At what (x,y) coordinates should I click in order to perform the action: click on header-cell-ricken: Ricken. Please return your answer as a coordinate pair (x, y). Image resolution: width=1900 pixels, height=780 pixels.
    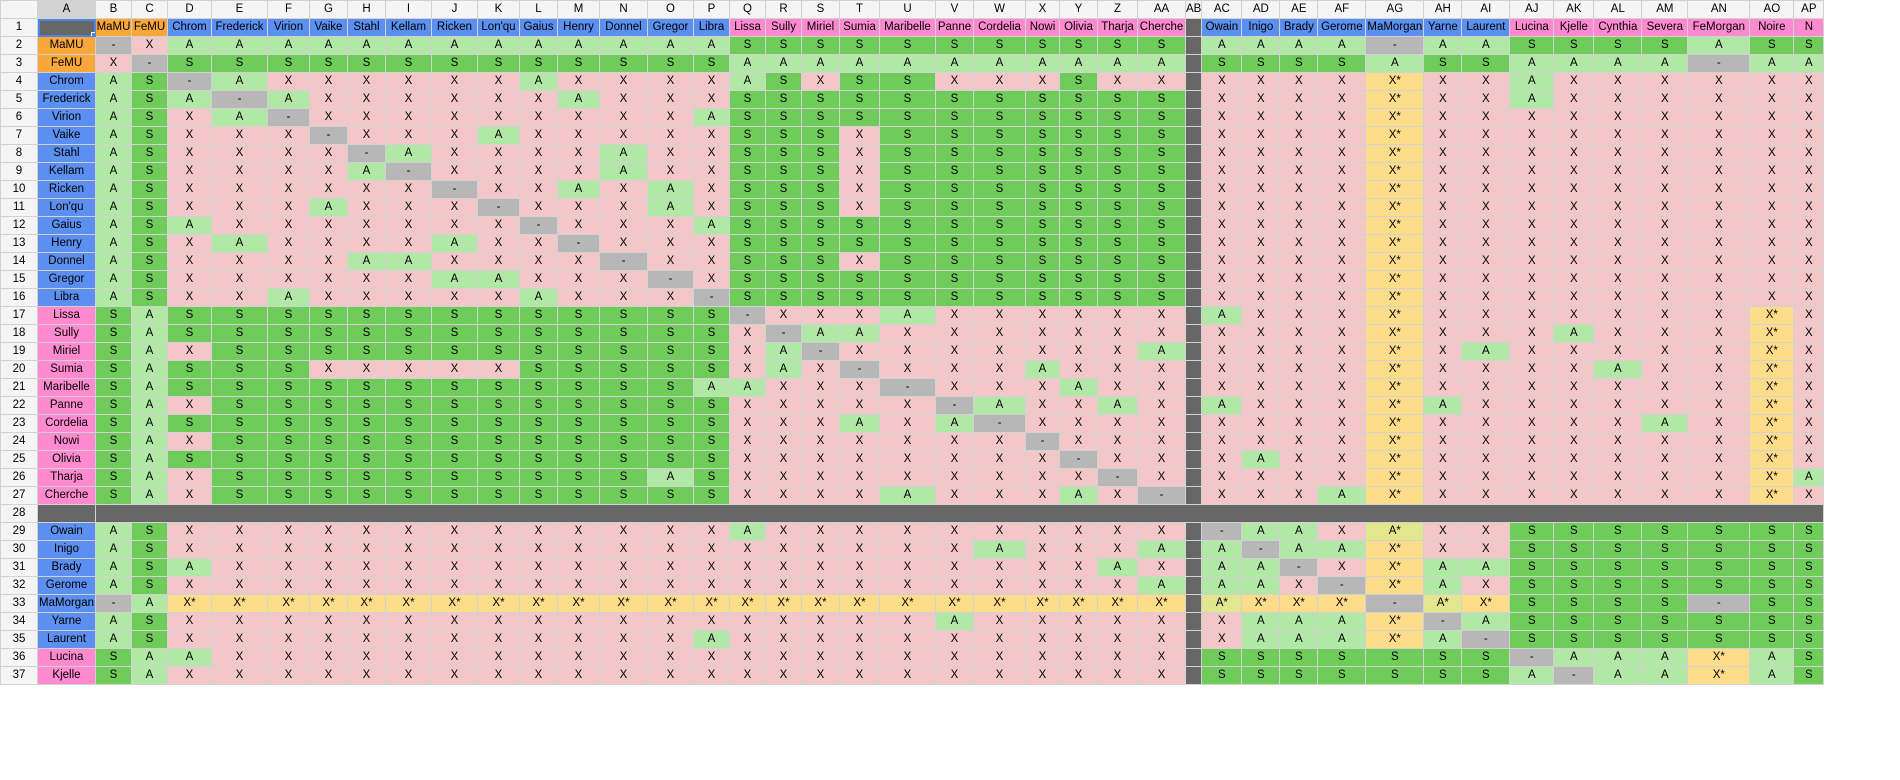
    Looking at the image, I should click on (454, 27).